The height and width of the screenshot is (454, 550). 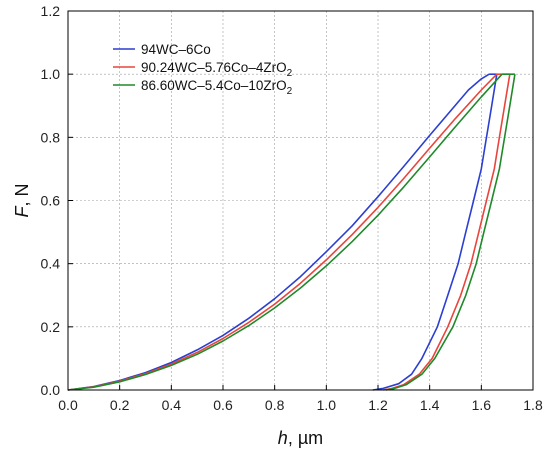 I want to click on legend-label: 86.60WC–5.4Co–10ZrO2, so click(x=217, y=87).